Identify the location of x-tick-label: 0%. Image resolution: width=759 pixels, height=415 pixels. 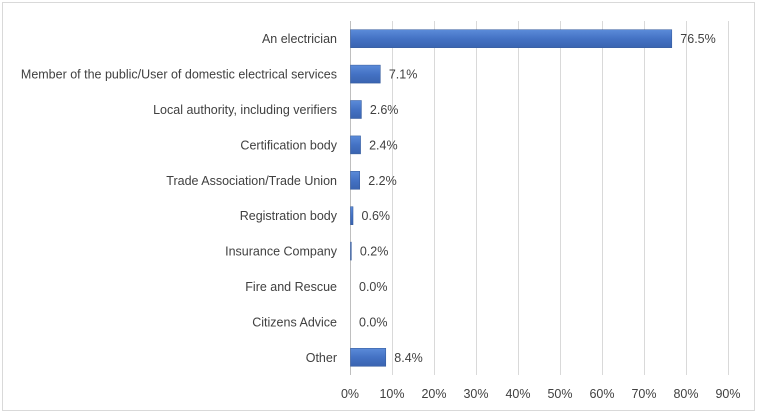
(350, 394).